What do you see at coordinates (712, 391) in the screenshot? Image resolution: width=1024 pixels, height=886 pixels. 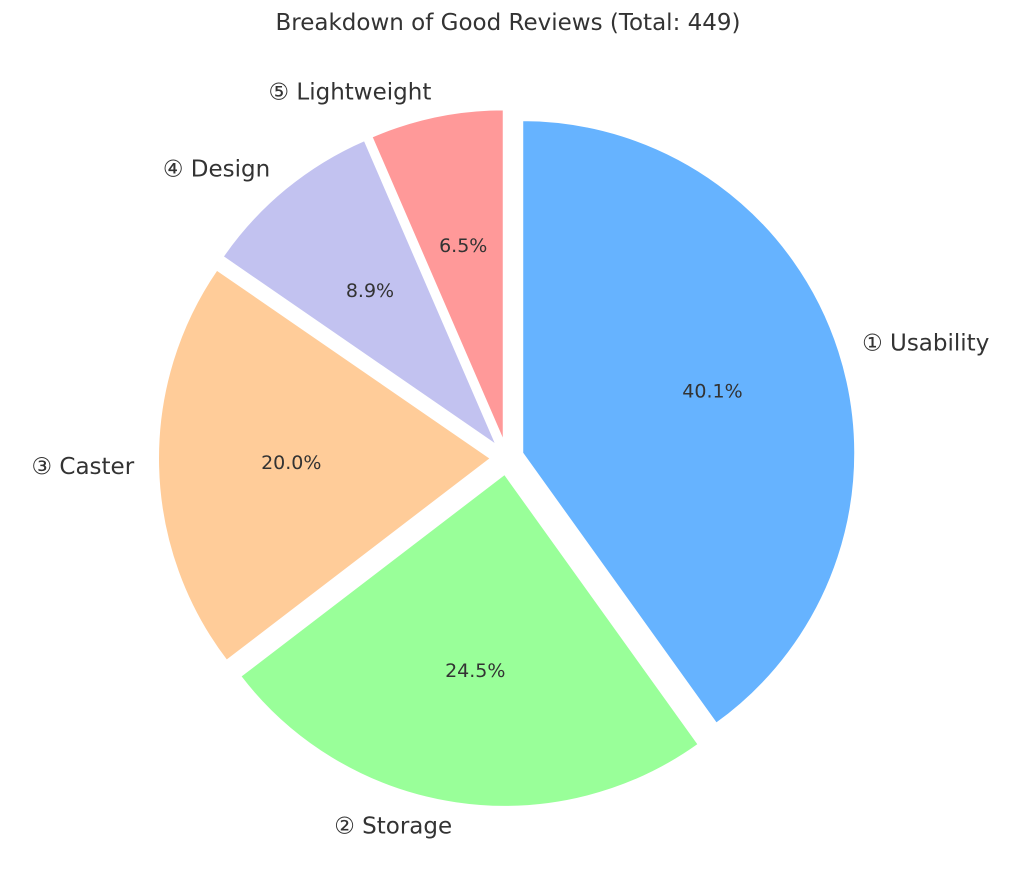 I see `slice-percent-label: 40.1%` at bounding box center [712, 391].